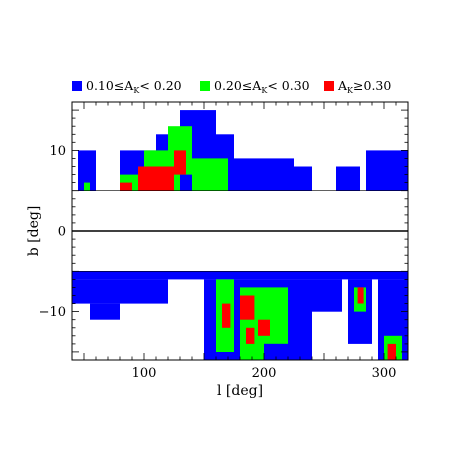 This screenshot has height=458, width=458. I want to click on legend: 0.10≤AK< 0.20 0.20≤AK< 0.30 AK≥0.30, so click(231, 86).